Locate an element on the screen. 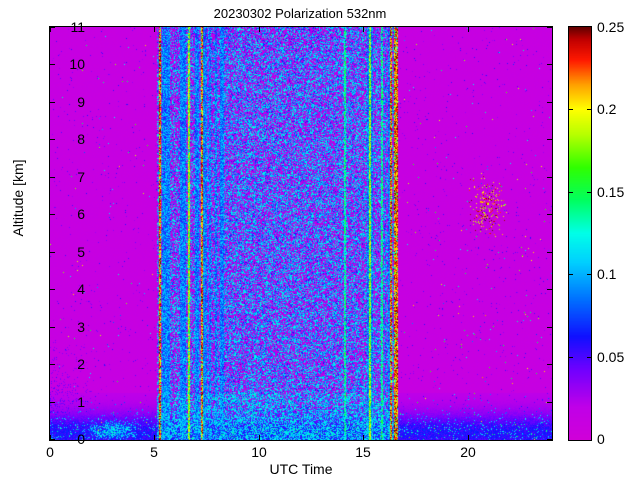 This screenshot has height=480, width=640. colorbar-tick-label: 0.2 is located at coordinates (607, 109).